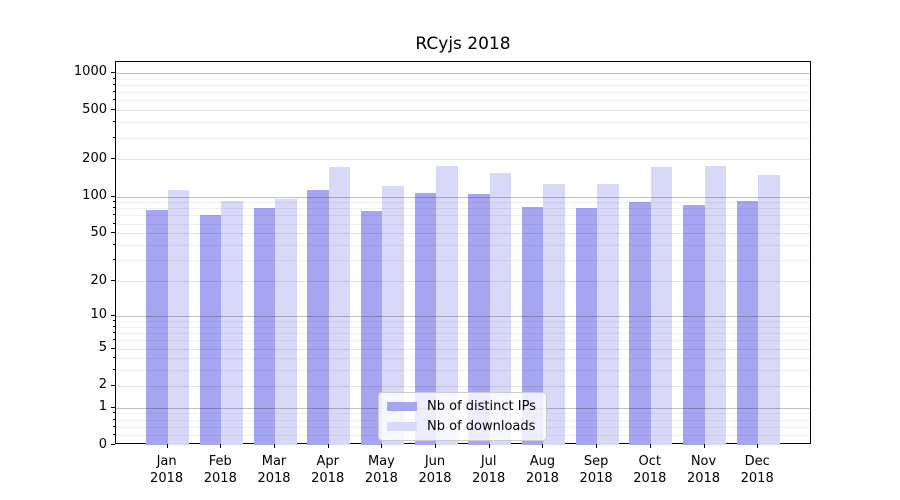  What do you see at coordinates (339, 306) in the screenshot?
I see `bar-downloads-apr` at bounding box center [339, 306].